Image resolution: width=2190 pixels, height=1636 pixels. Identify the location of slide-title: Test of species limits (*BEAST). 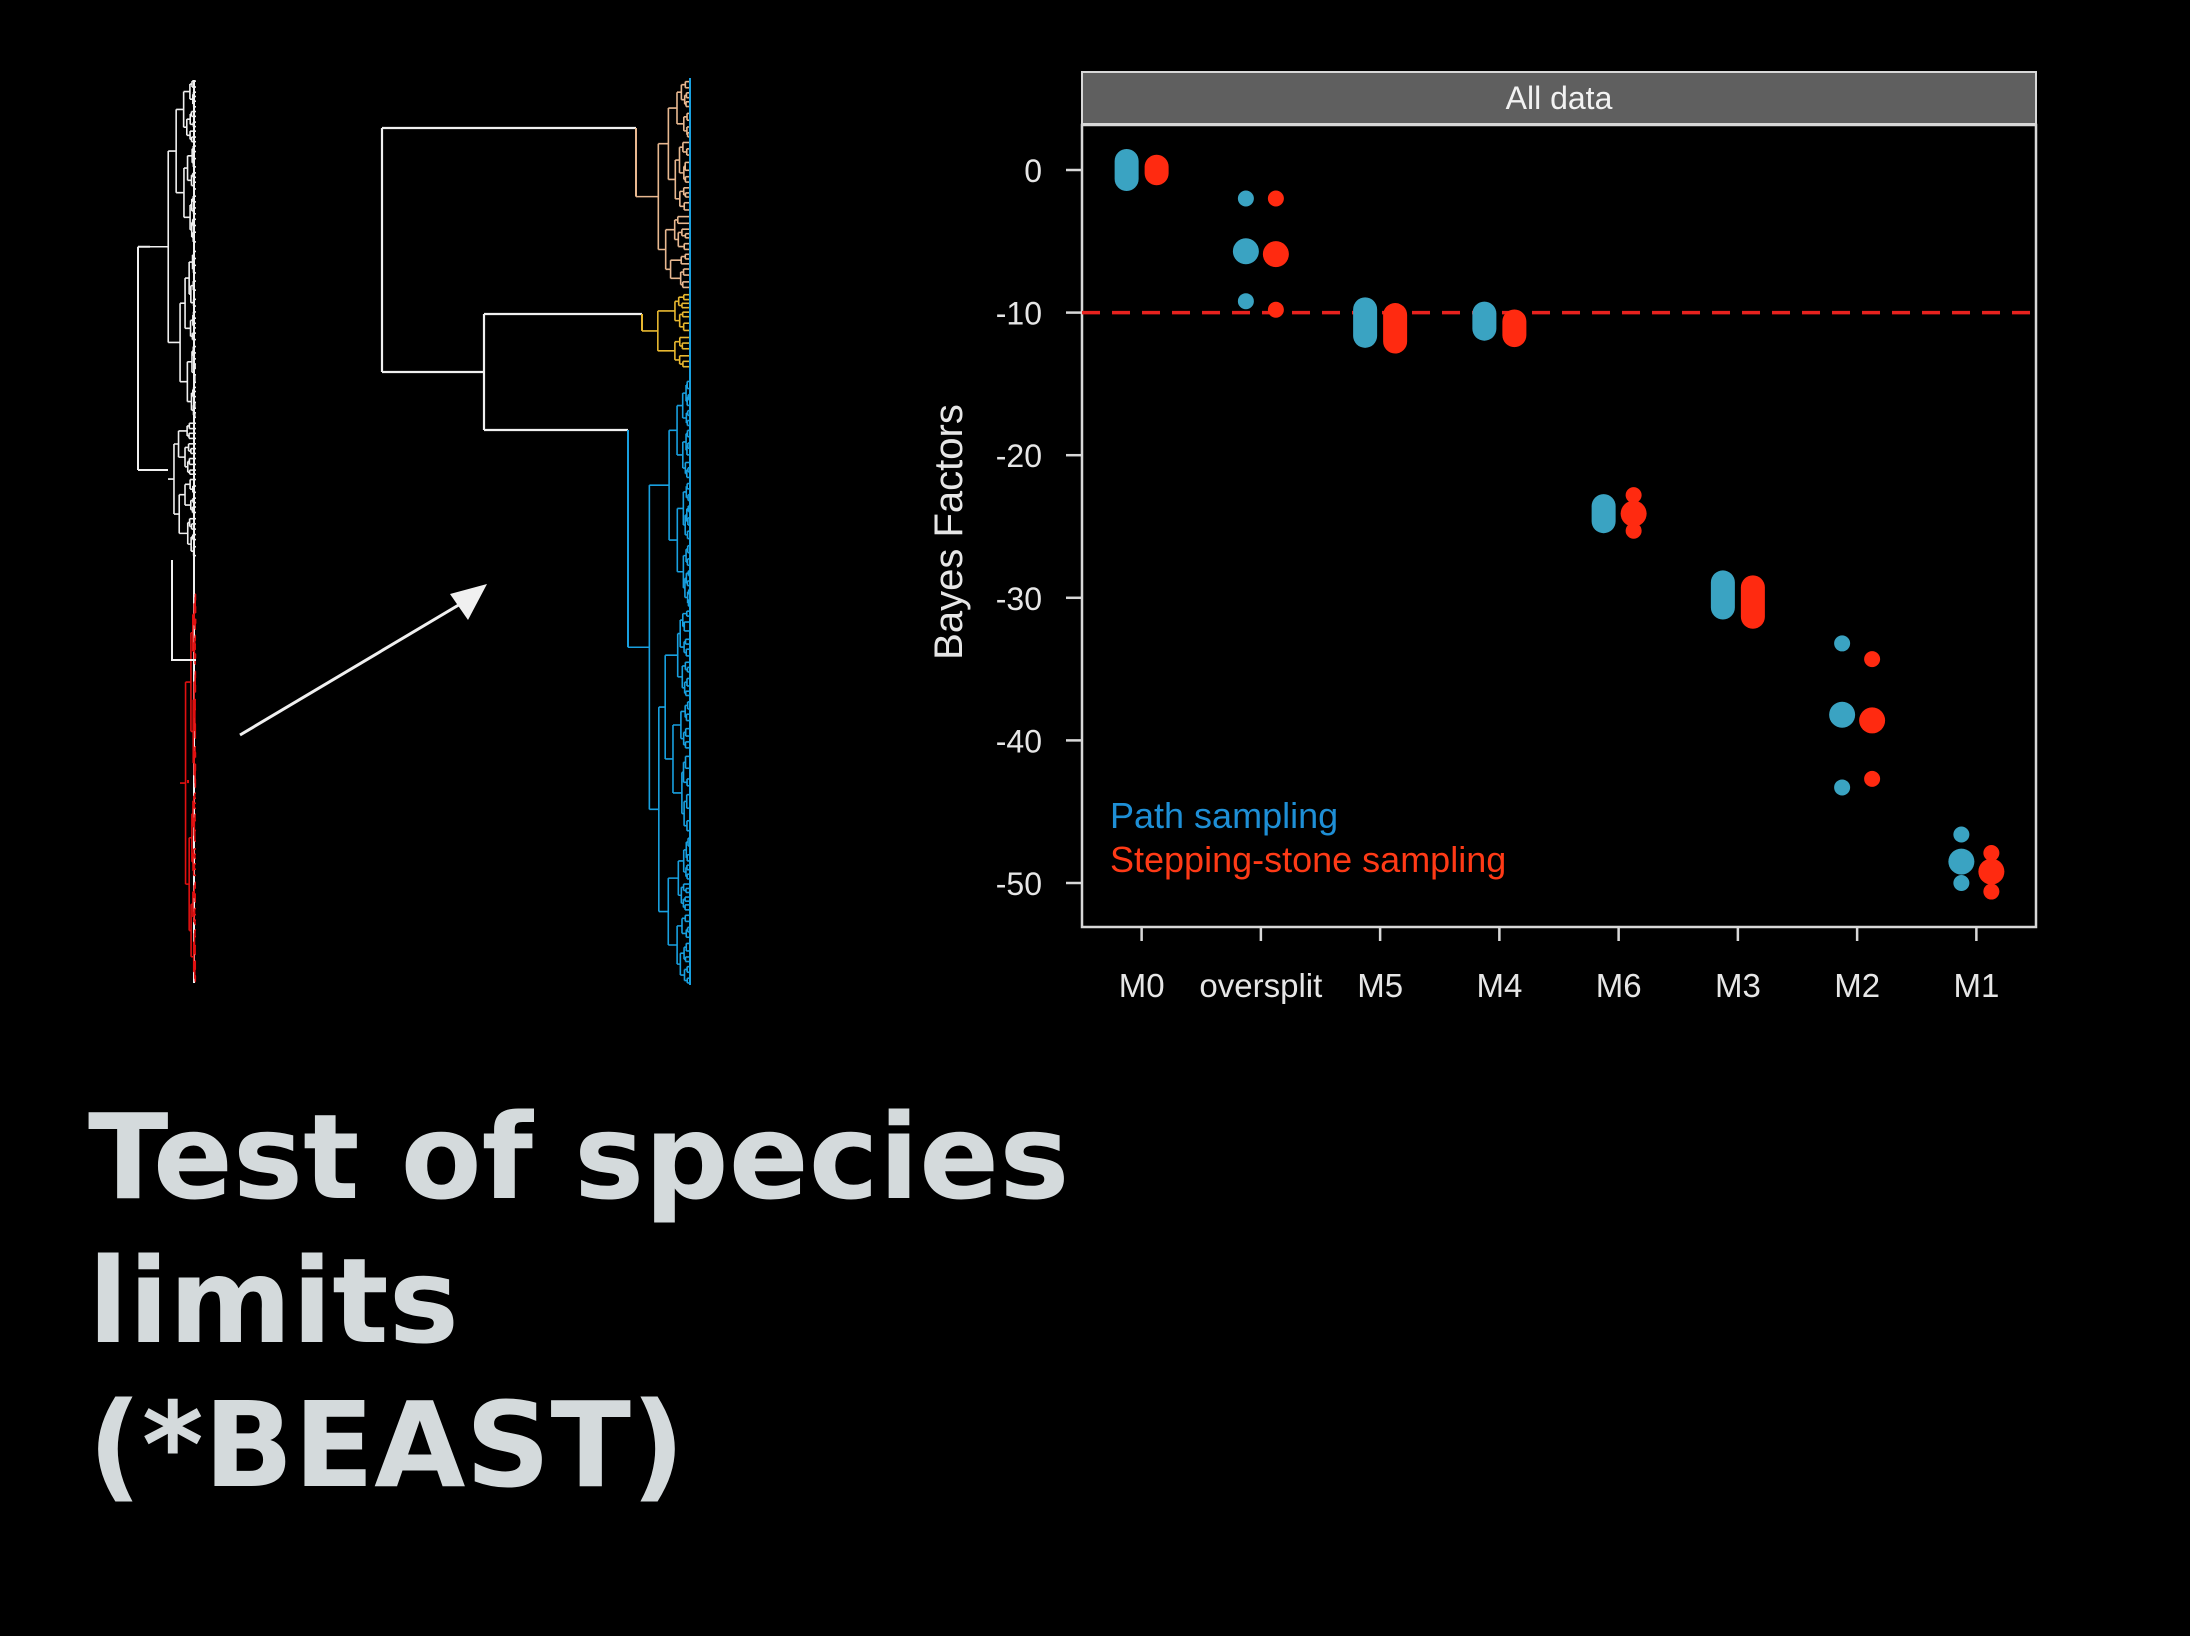
(638, 1301).